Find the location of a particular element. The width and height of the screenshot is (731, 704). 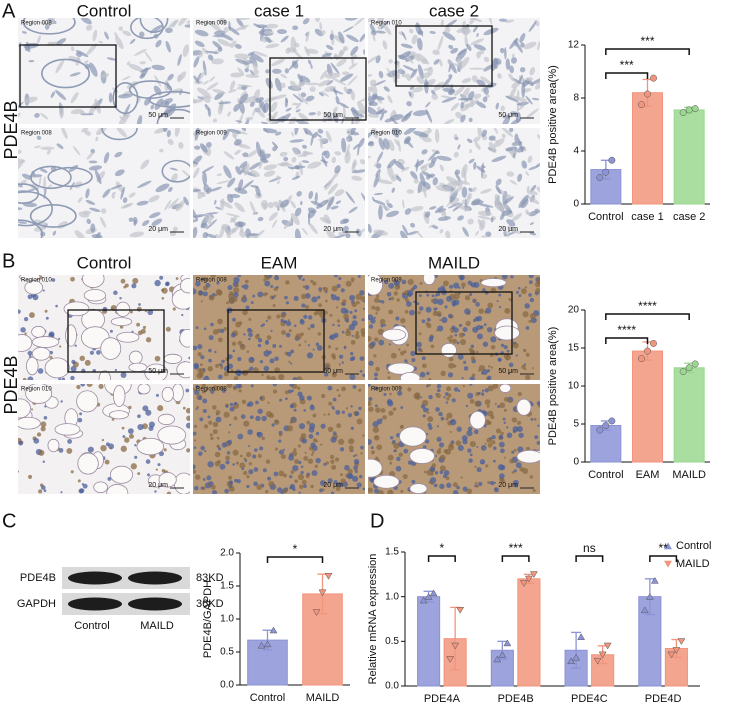

scale-label: 20 μm is located at coordinates (333, 485).